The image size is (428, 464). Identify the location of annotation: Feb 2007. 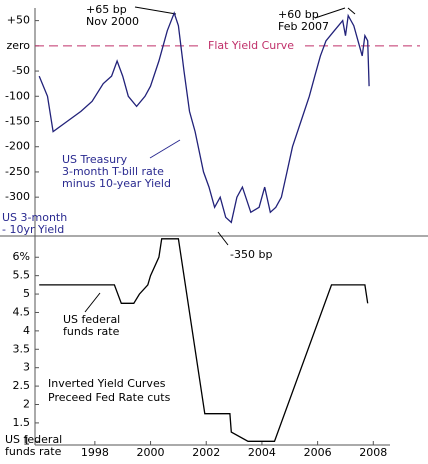
(303, 26).